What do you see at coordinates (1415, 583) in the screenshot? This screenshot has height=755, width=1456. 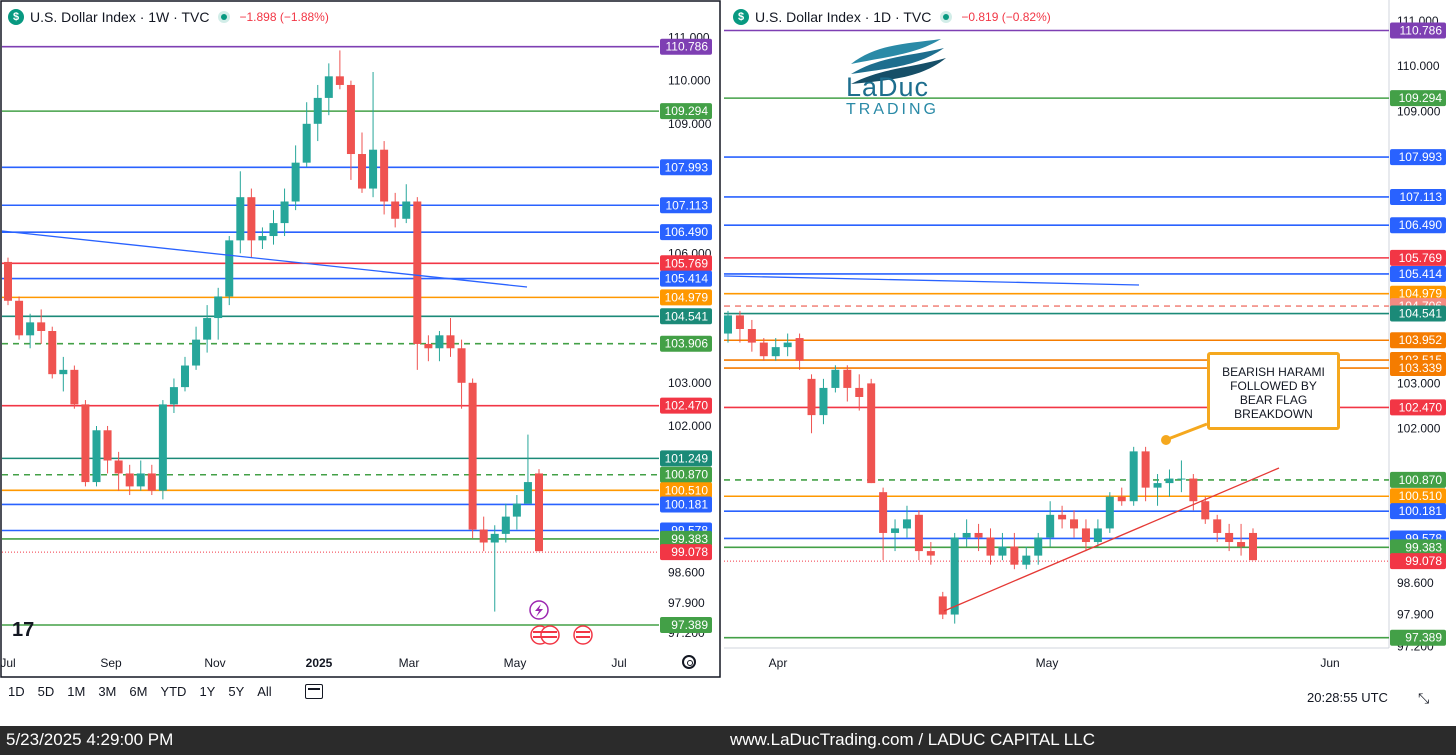 I see `right-y-tick-label: 98.600` at bounding box center [1415, 583].